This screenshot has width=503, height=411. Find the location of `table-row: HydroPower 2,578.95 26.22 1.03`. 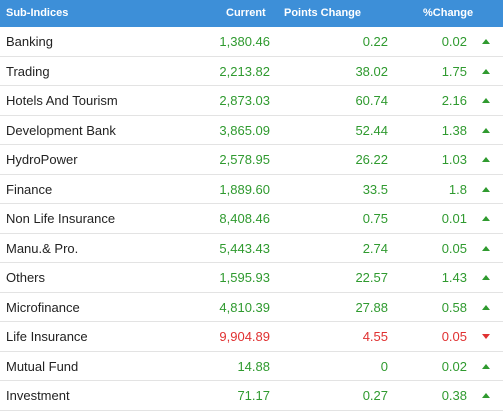

table-row: HydroPower 2,578.95 26.22 1.03 is located at coordinates (251, 160).